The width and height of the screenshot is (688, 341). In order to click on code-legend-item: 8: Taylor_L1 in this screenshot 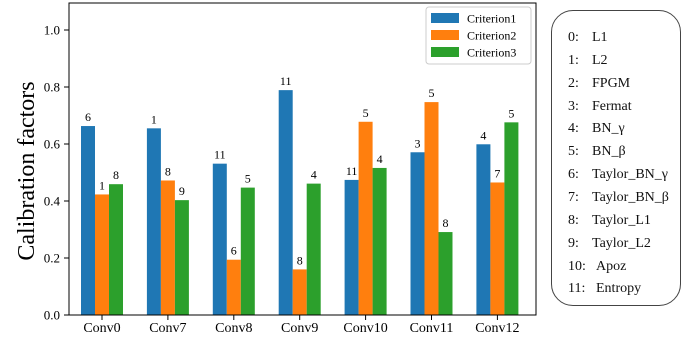, I will do `click(616, 221)`.